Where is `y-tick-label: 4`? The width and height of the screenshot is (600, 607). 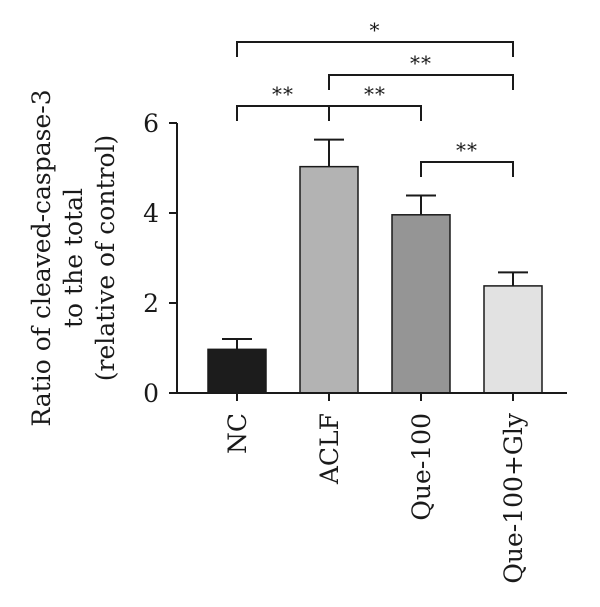 y-tick-label: 4 is located at coordinates (151, 213).